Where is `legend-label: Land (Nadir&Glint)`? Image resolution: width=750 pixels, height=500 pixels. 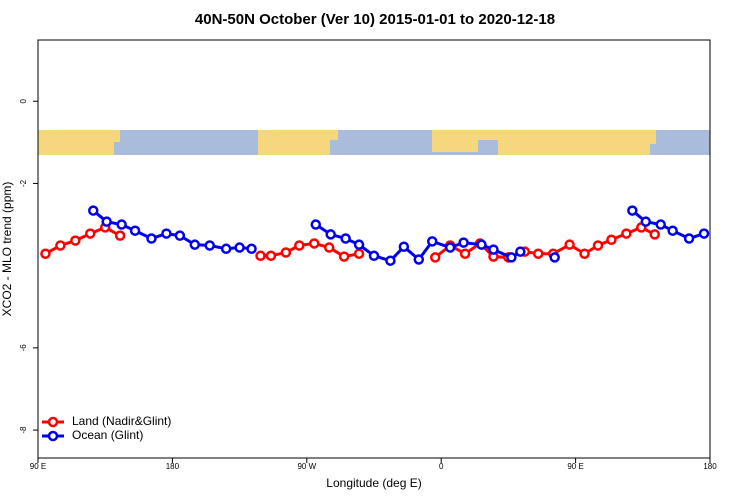 legend-label: Land (Nadir&Glint) is located at coordinates (121, 421).